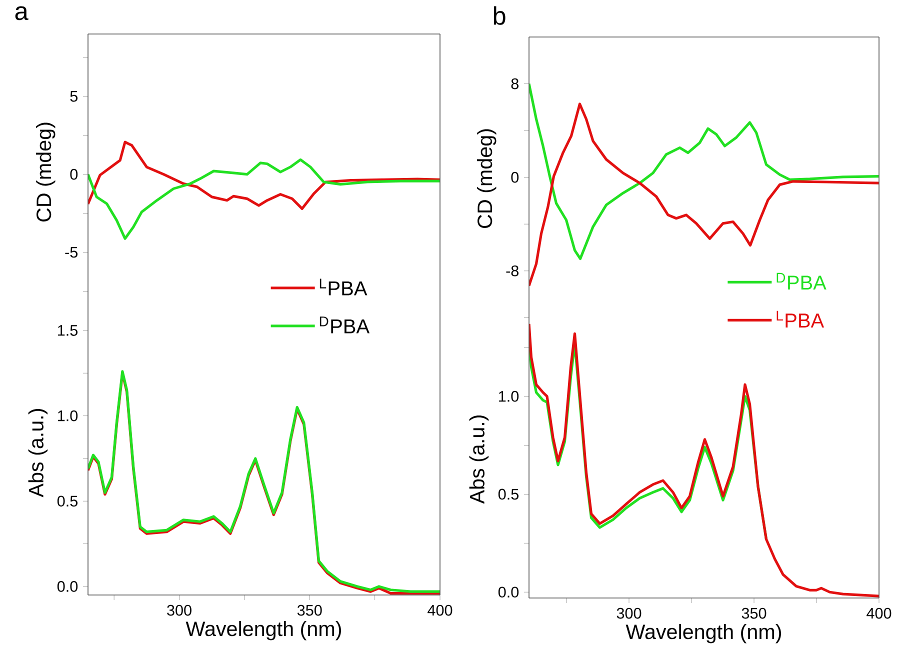  I want to click on y-tick-label: -8, so click(512, 270).